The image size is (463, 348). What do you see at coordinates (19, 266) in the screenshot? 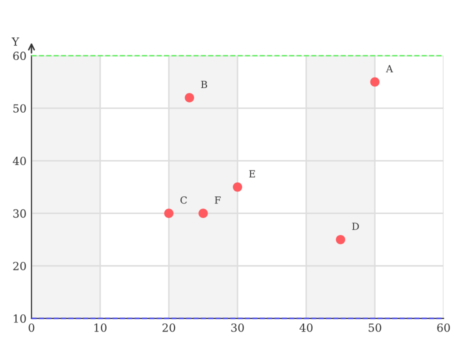
I see `y-tick-label: 20` at bounding box center [19, 266].